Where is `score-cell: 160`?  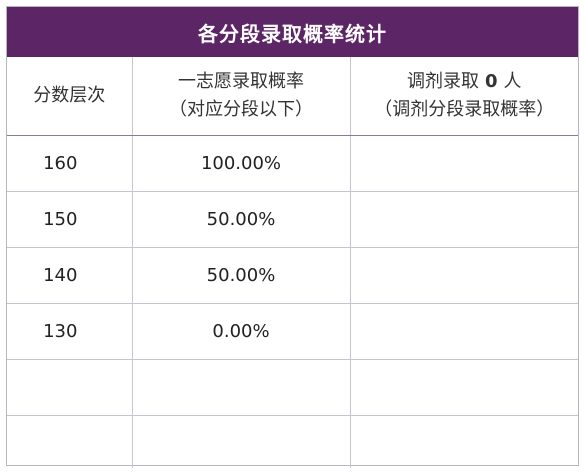
score-cell: 160 is located at coordinates (70, 163).